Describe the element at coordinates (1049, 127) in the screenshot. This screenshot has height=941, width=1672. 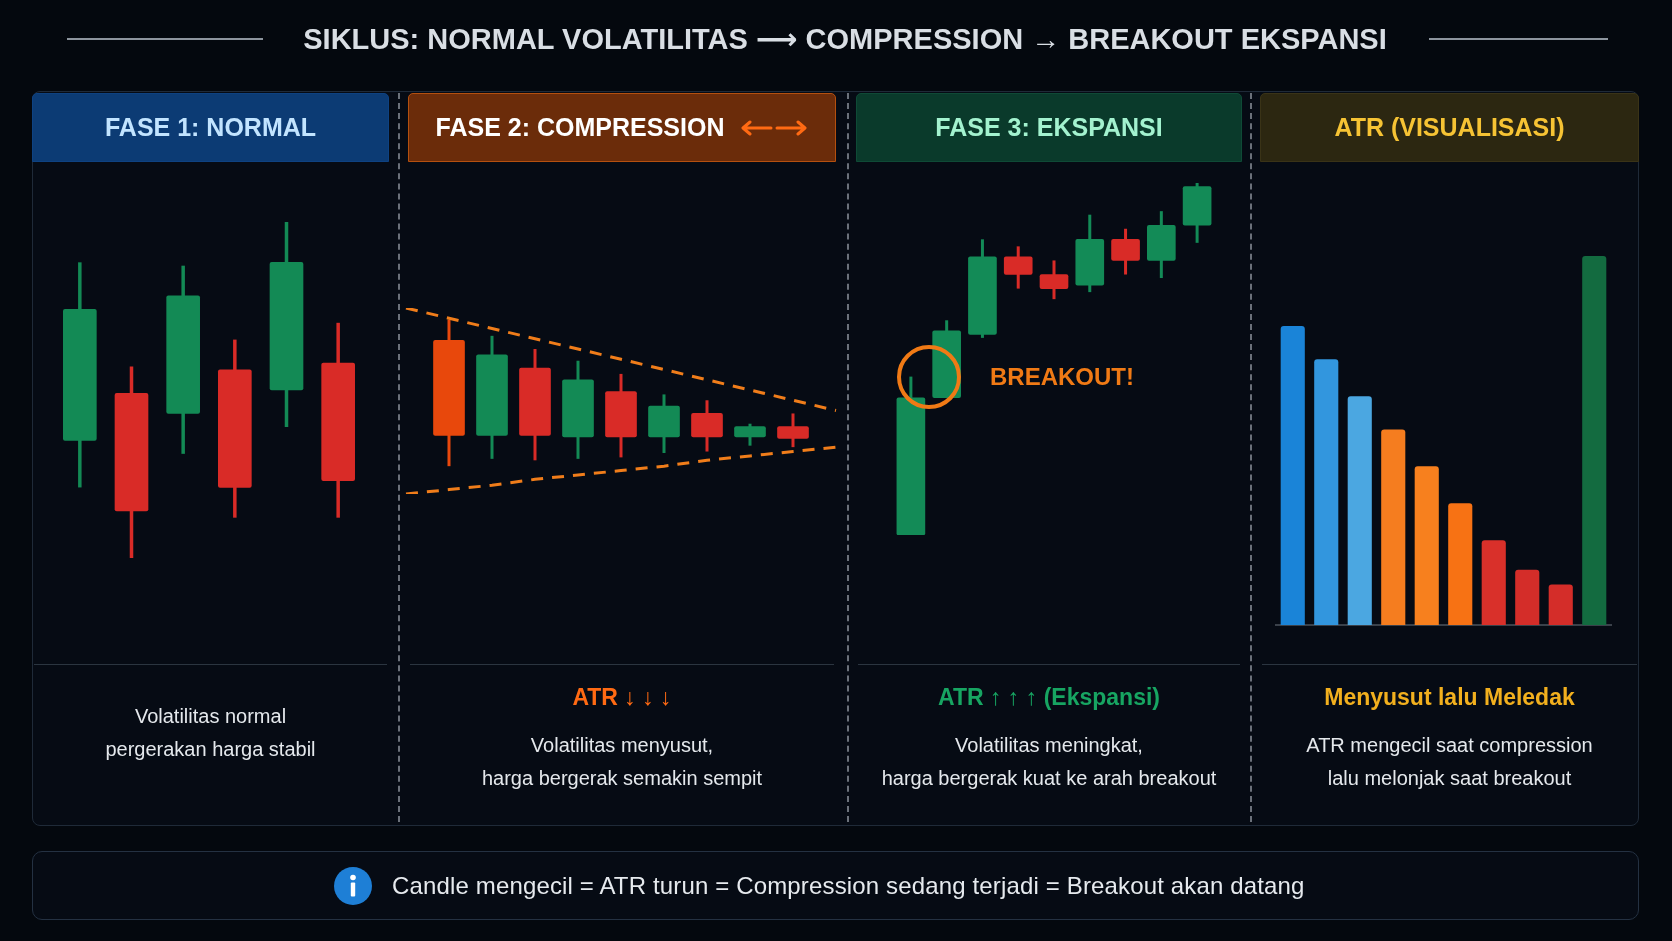
I see `chart-title: FASE 3: EKSPANSI` at that location.